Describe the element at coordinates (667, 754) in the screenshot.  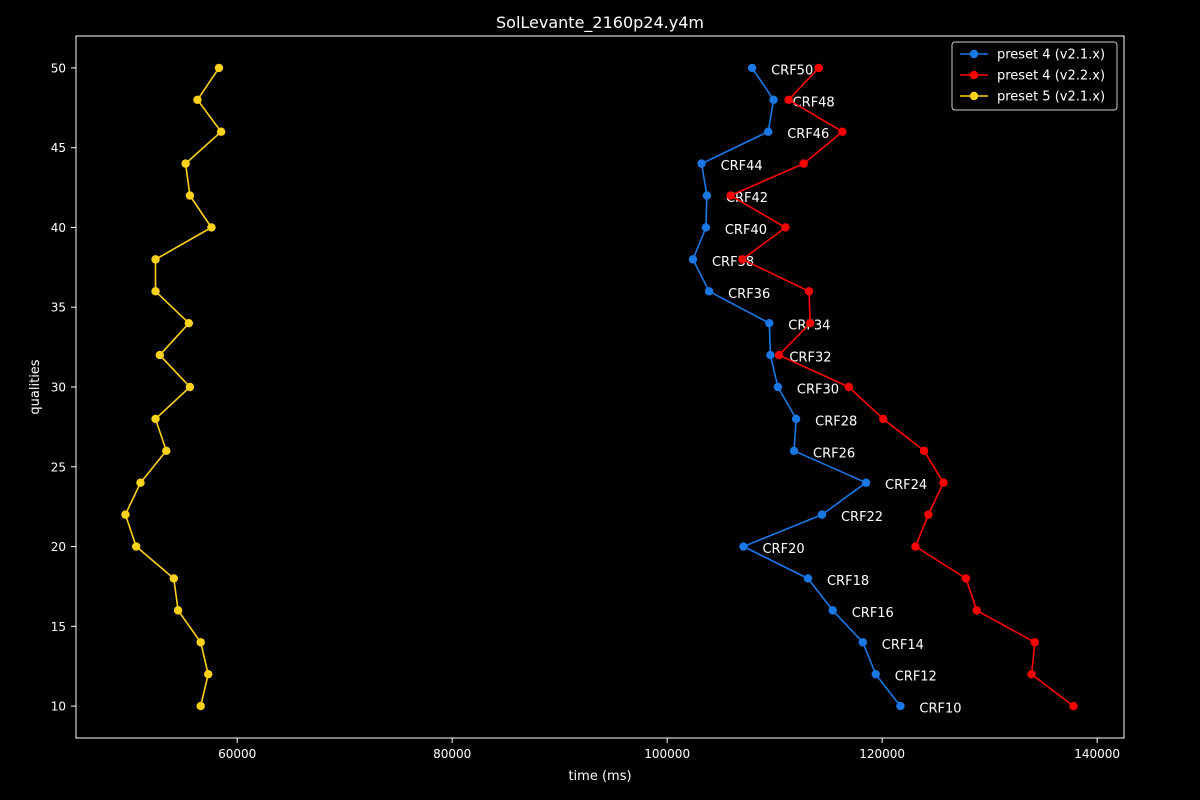
I see `x-tick-label: 100000` at that location.